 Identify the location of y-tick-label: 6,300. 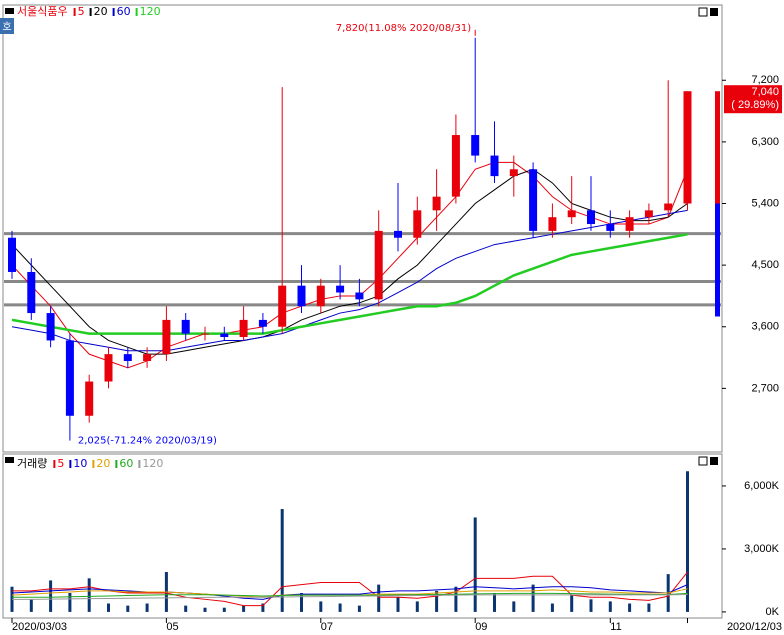
(765, 142).